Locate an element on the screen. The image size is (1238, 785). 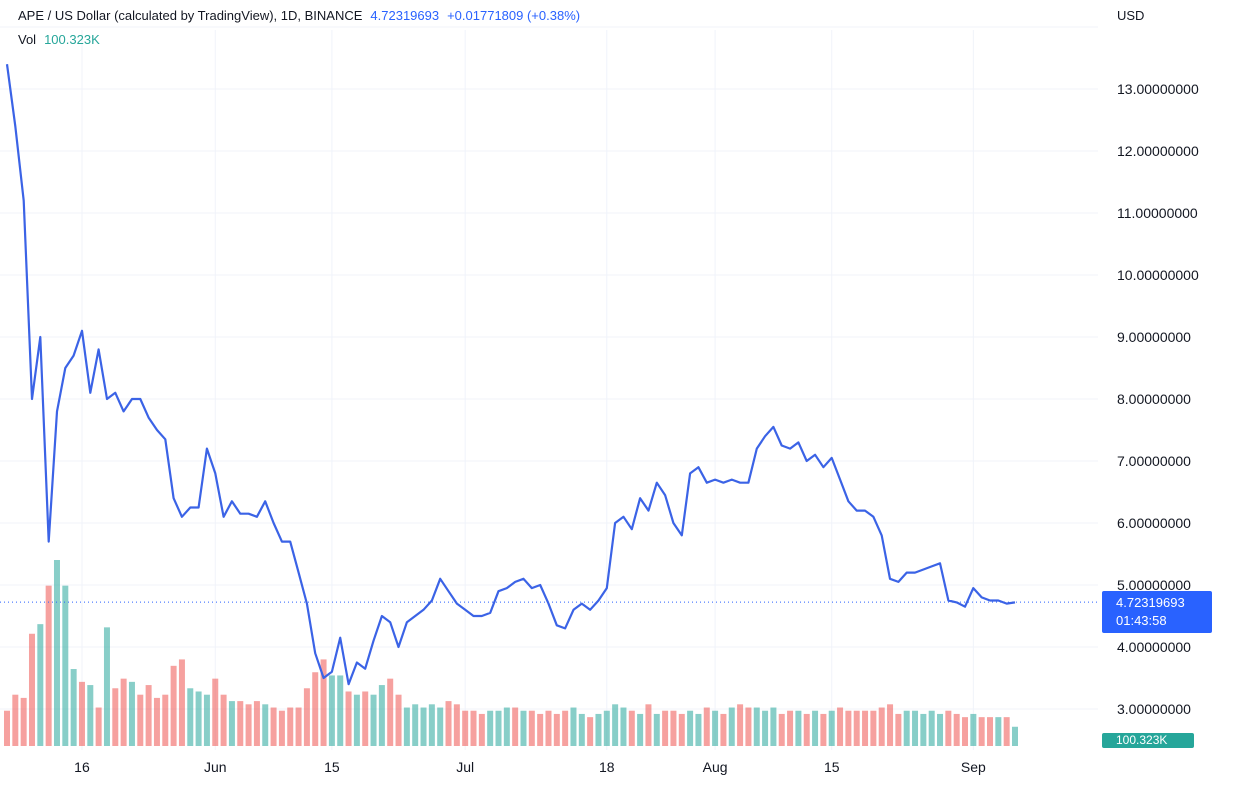
currency-label: USD is located at coordinates (1131, 15).